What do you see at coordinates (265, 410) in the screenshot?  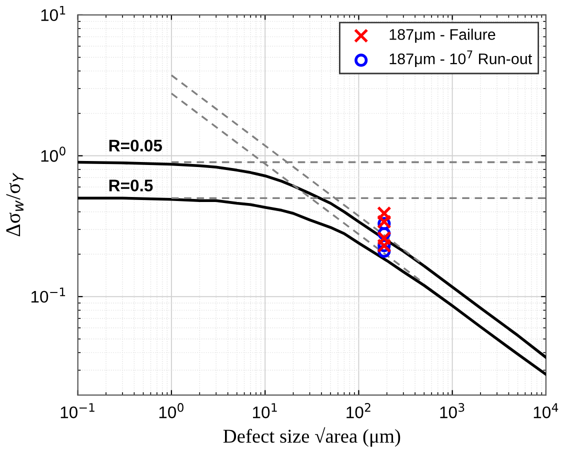 I see `x-tick-label: 10$^{1}$` at bounding box center [265, 410].